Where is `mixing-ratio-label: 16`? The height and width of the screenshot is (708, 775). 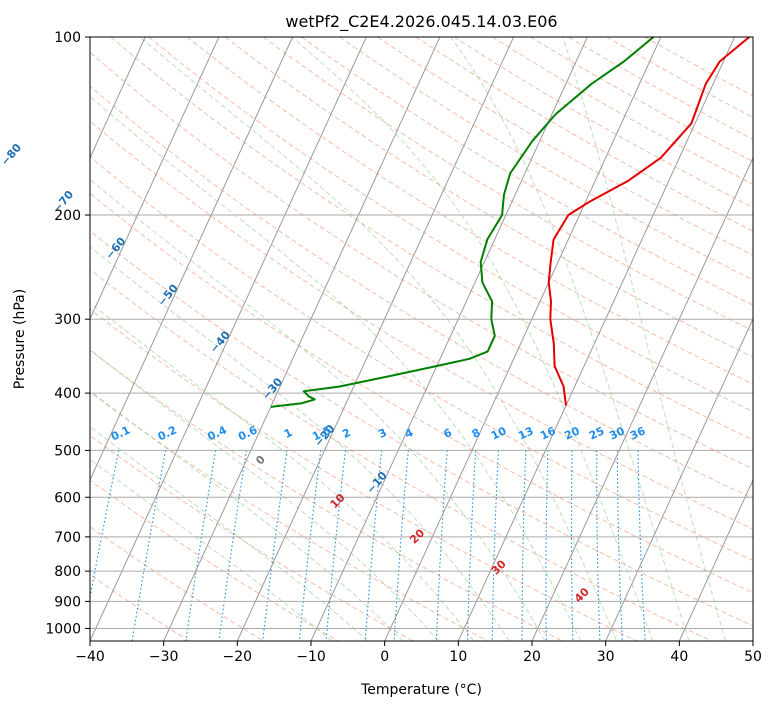 mixing-ratio-label: 16 is located at coordinates (548, 433).